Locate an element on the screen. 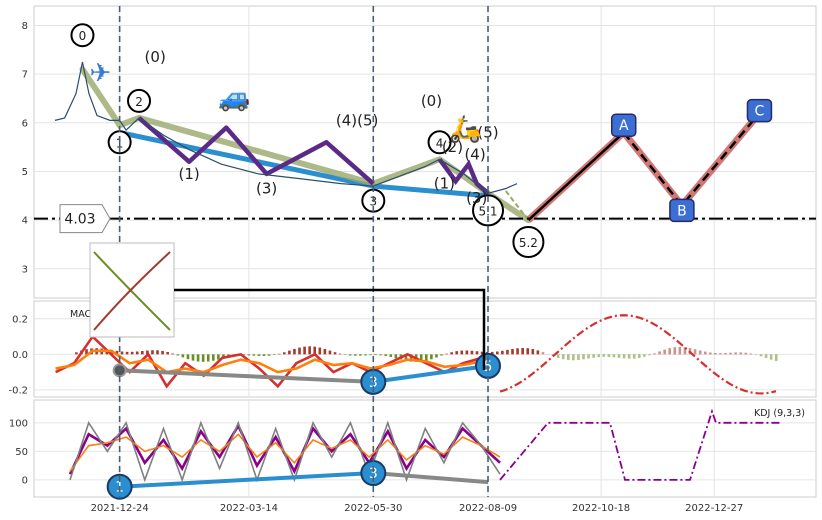  kdj-y-tick-label: 50 is located at coordinates (21, 452).